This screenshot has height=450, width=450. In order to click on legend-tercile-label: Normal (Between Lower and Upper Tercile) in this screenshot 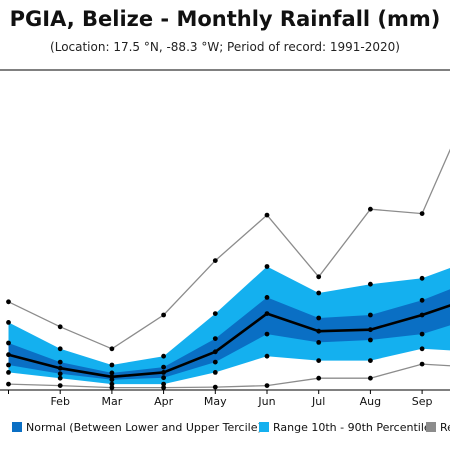, I will do `click(144, 427)`.